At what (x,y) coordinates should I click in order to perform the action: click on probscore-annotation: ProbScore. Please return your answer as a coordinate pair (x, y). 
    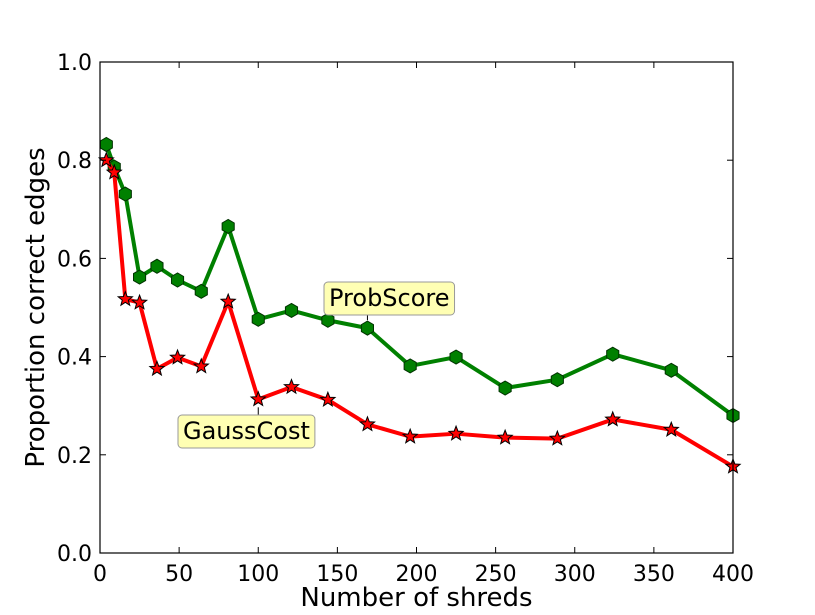
    Looking at the image, I should click on (389, 301).